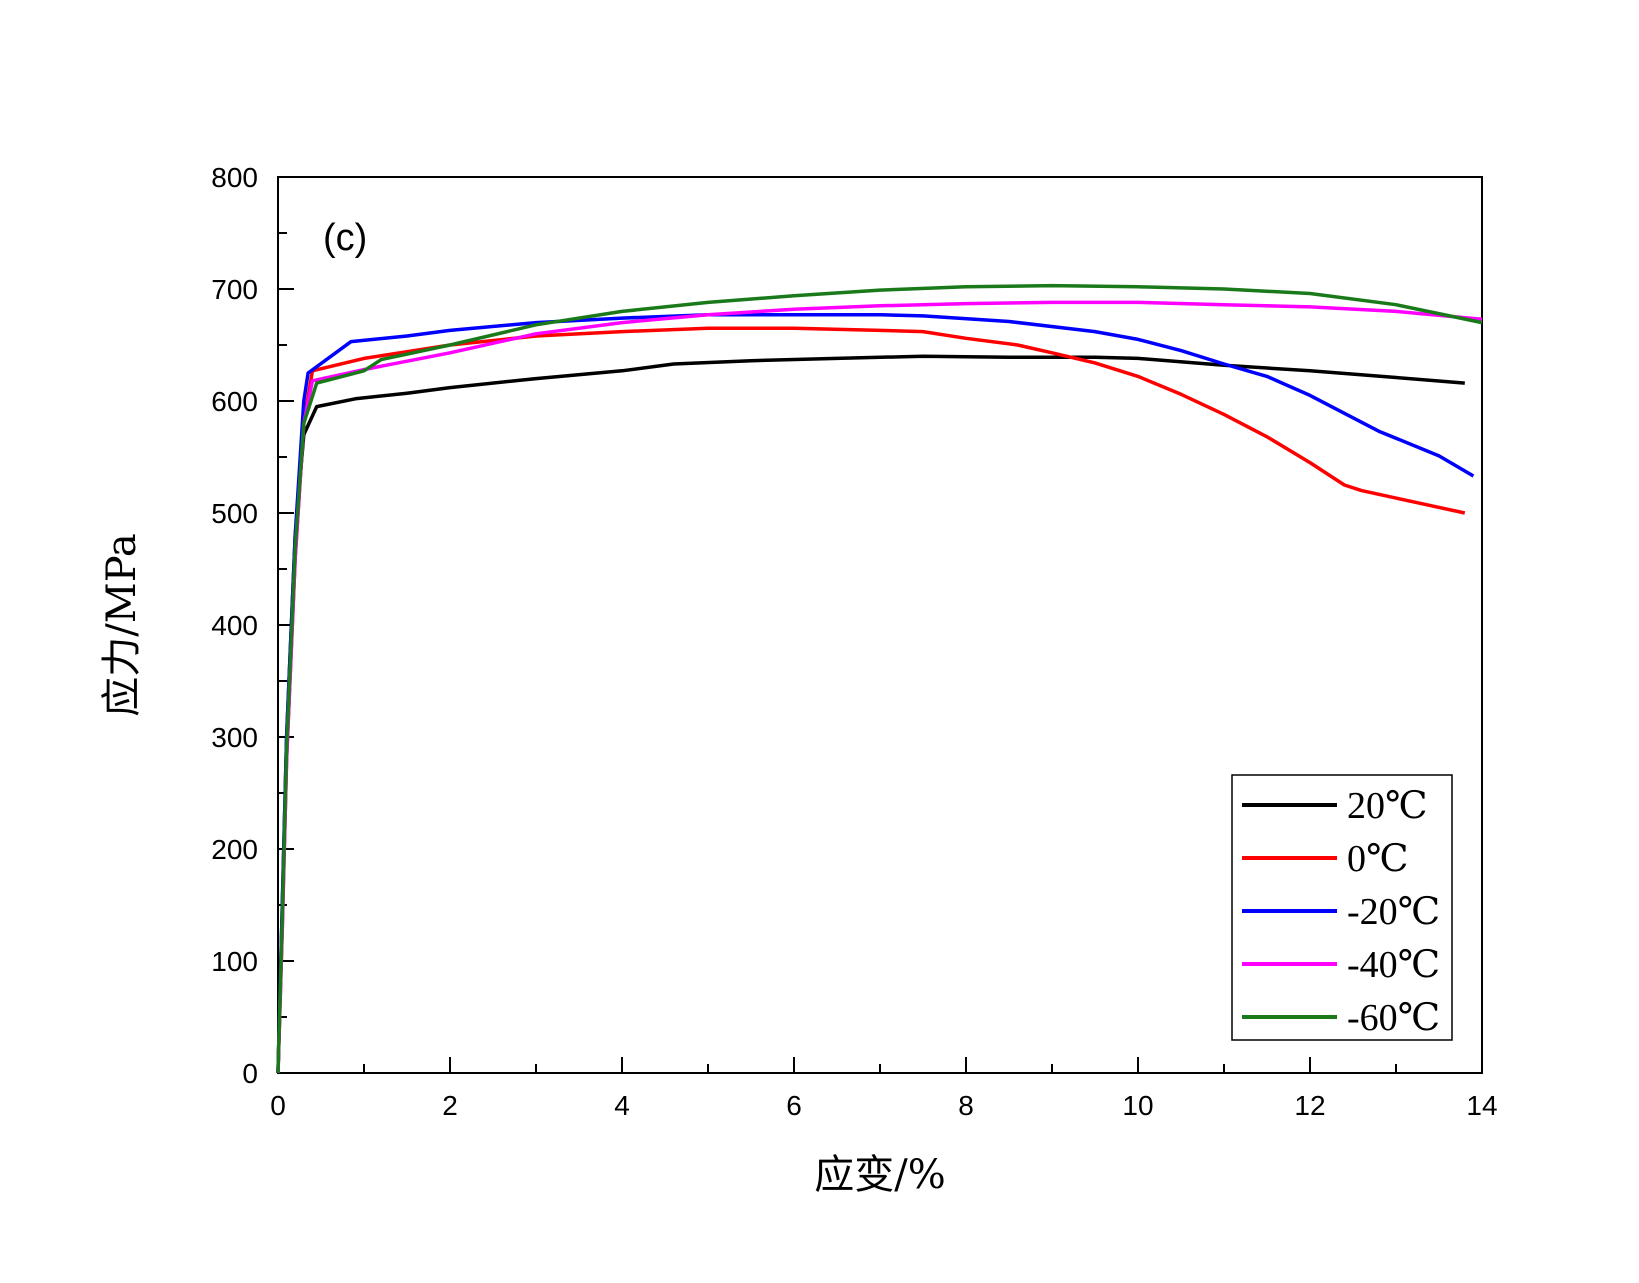 Image resolution: width=1639 pixels, height=1283 pixels. Describe the element at coordinates (1481, 1105) in the screenshot. I see `x-tick-label: 14` at that location.